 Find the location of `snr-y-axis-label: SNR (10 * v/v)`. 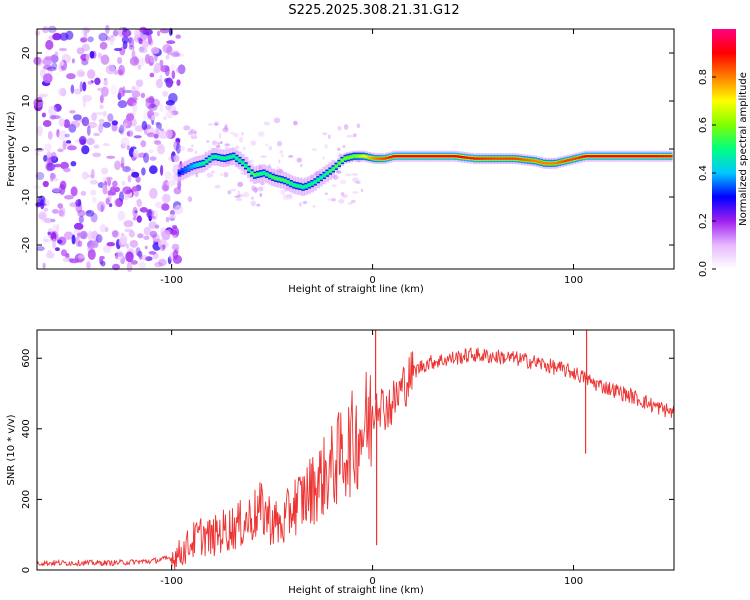

snr-y-axis-label: SNR (10 * v/v) is located at coordinates (11, 449).